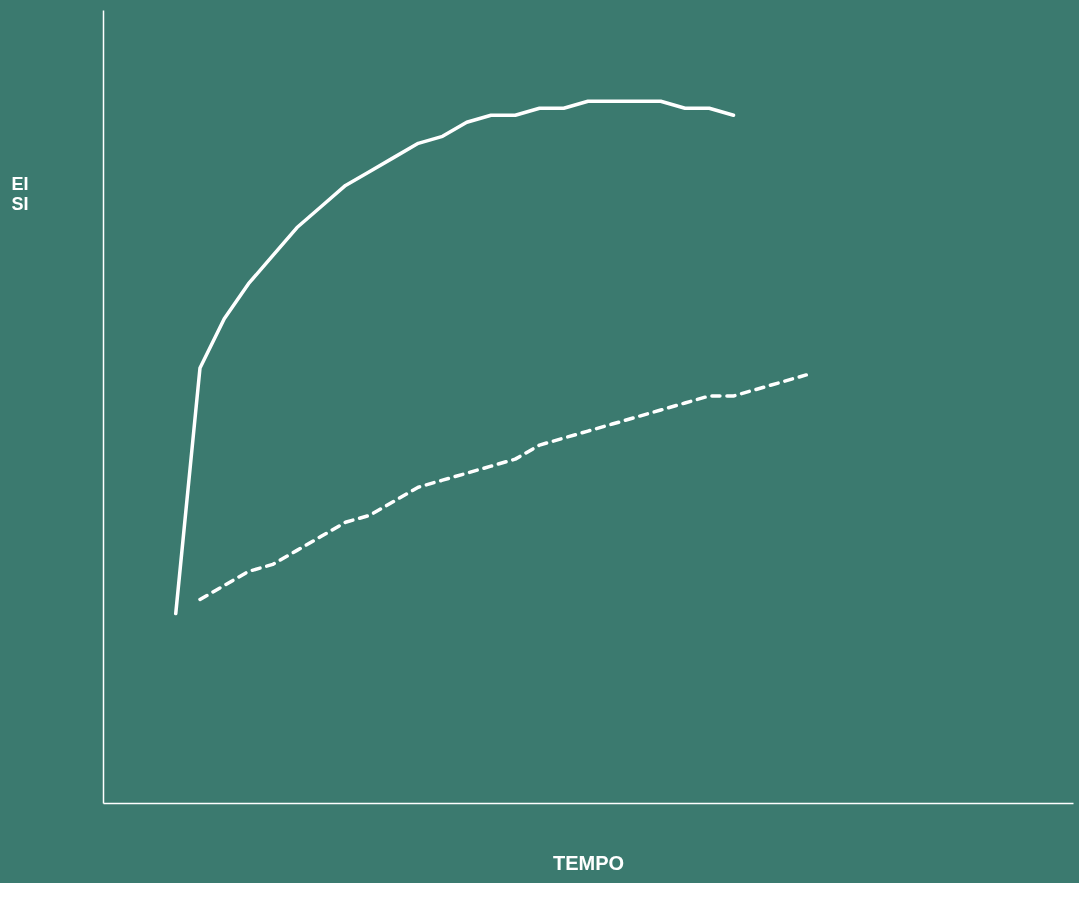 The height and width of the screenshot is (904, 1079). What do you see at coordinates (588, 862) in the screenshot?
I see `x-axis-title: TEMPO` at bounding box center [588, 862].